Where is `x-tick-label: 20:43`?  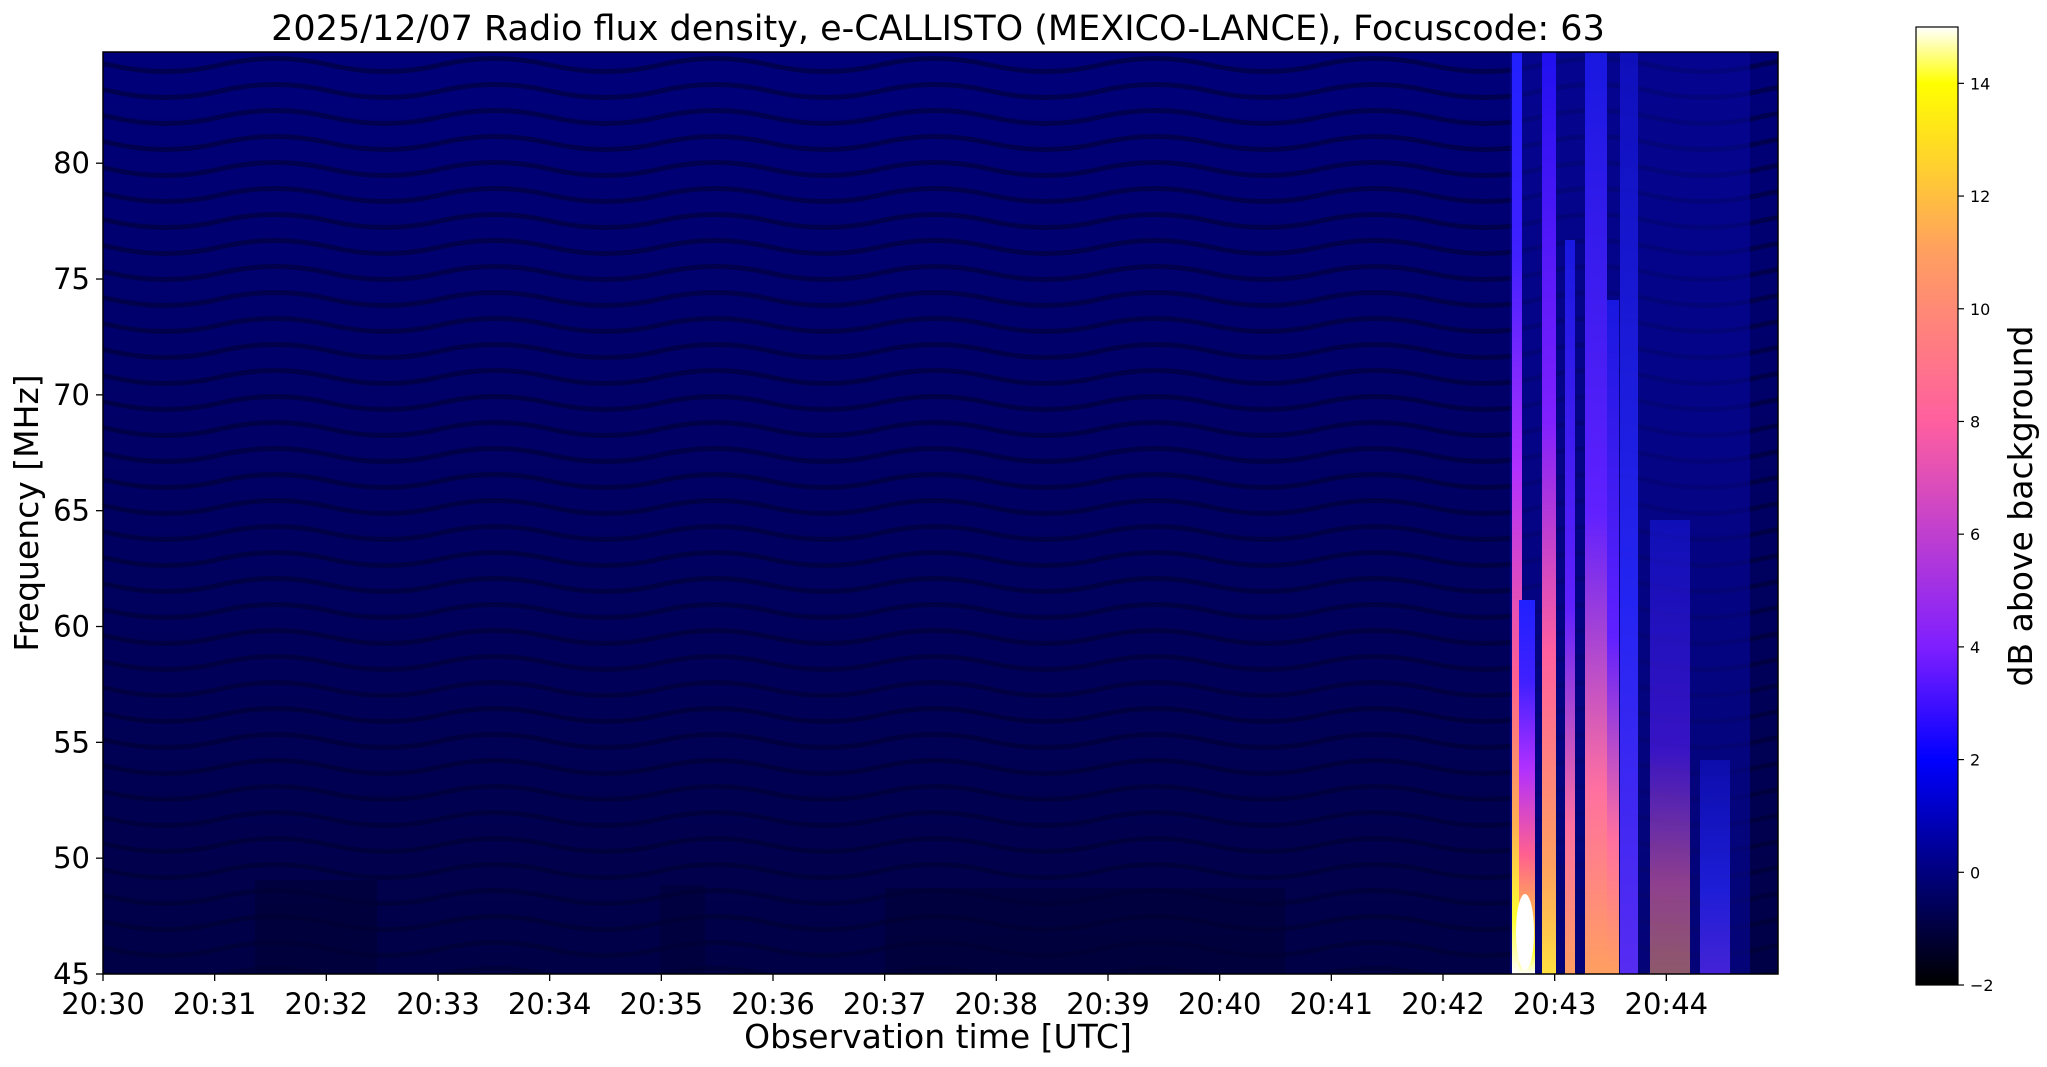 x-tick-label: 20:43 is located at coordinates (1555, 1004).